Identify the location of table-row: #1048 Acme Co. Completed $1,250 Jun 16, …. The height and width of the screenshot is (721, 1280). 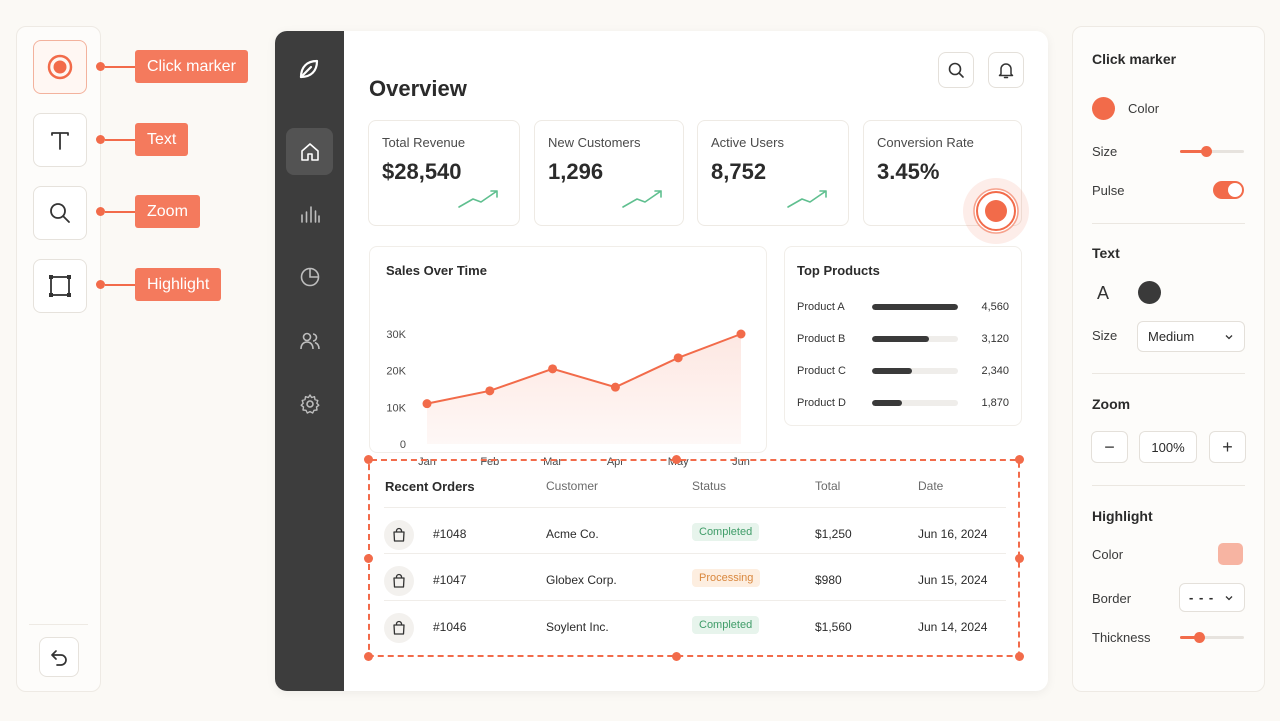
(694, 535).